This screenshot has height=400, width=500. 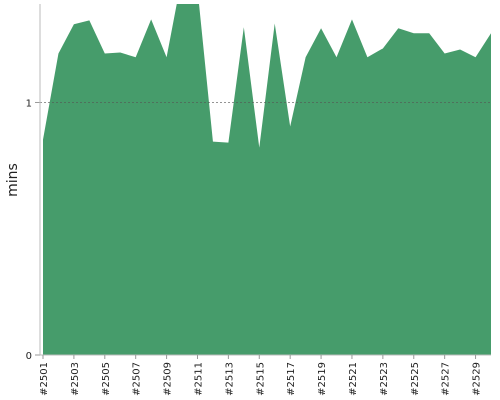 I want to click on y-tick-label: 1, so click(x=29, y=103).